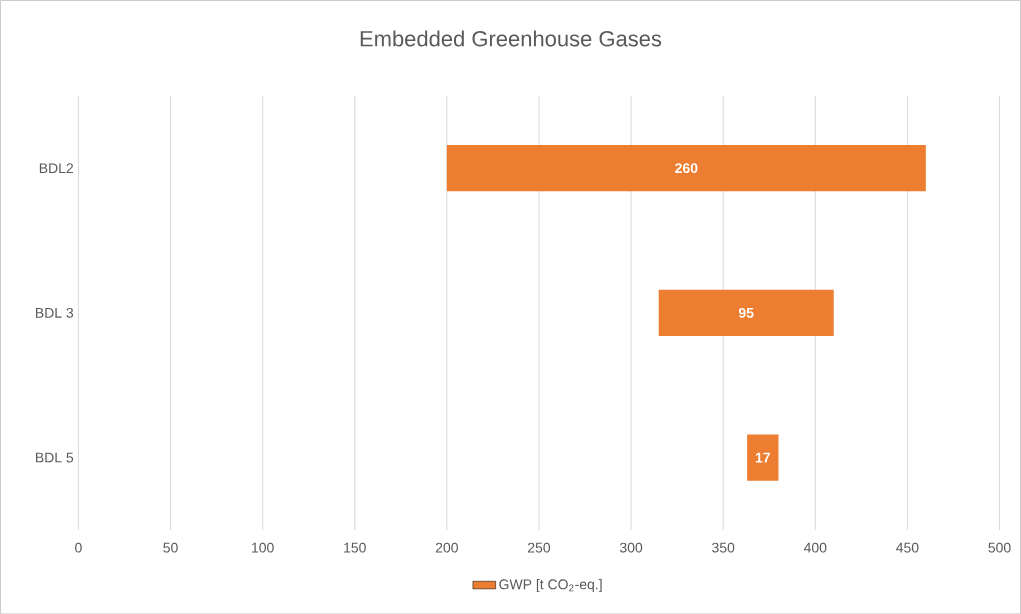  I want to click on x-tick-label: 300, so click(631, 547).